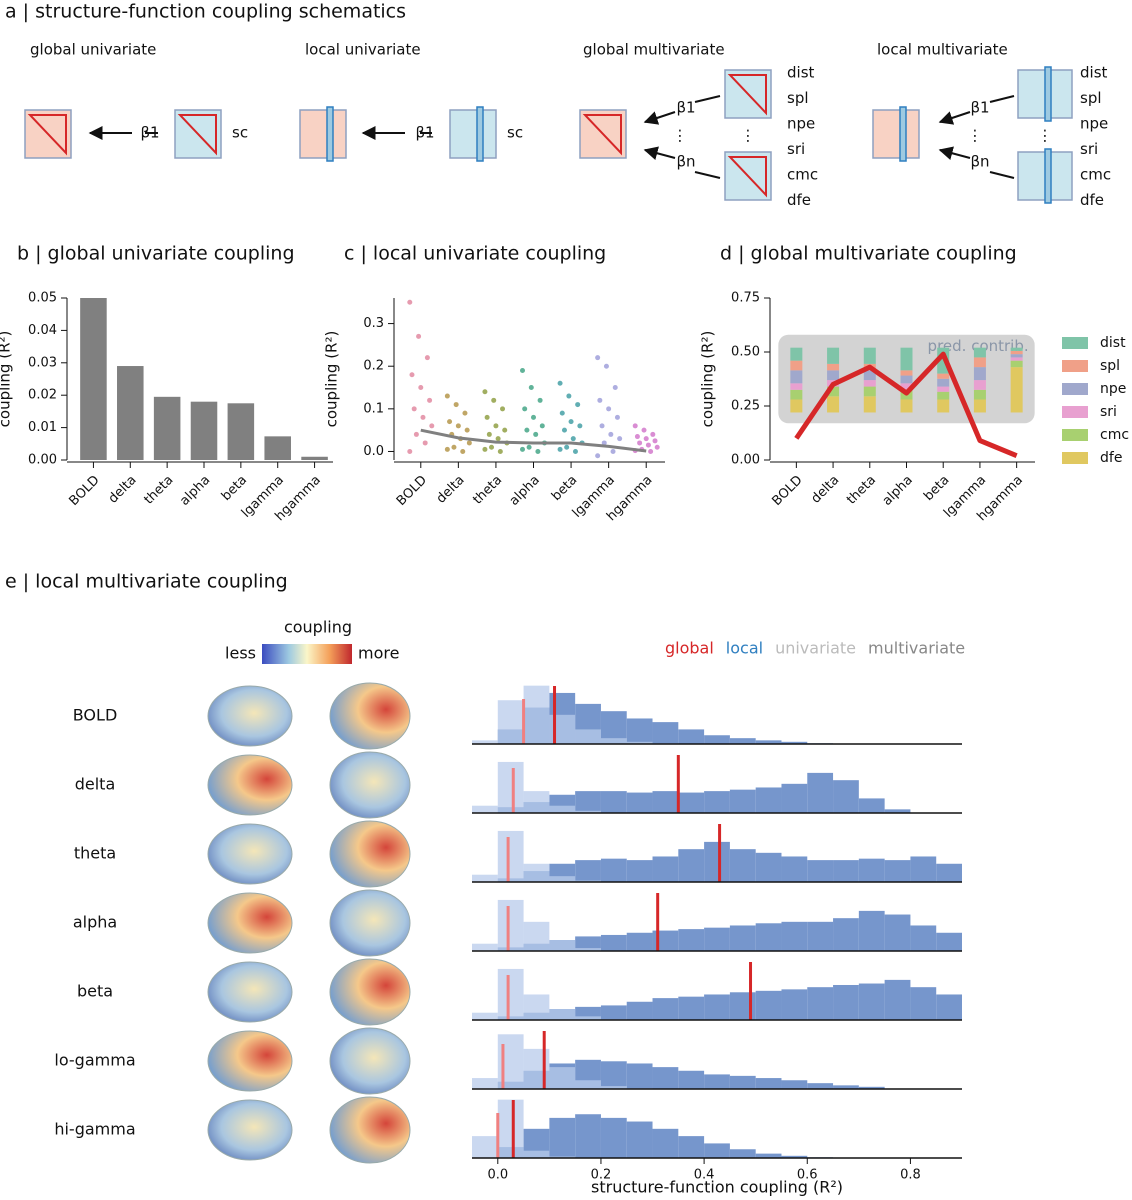 The width and height of the screenshot is (1132, 1200). Describe the element at coordinates (42, 395) in the screenshot. I see `y-tick-label: 0.02` at that location.